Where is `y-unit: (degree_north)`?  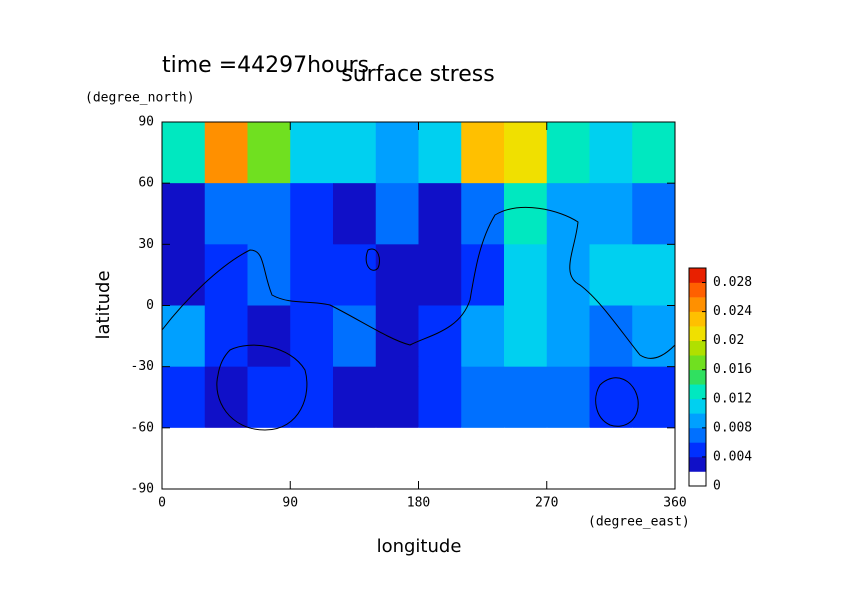
y-unit: (degree_north) is located at coordinates (140, 98).